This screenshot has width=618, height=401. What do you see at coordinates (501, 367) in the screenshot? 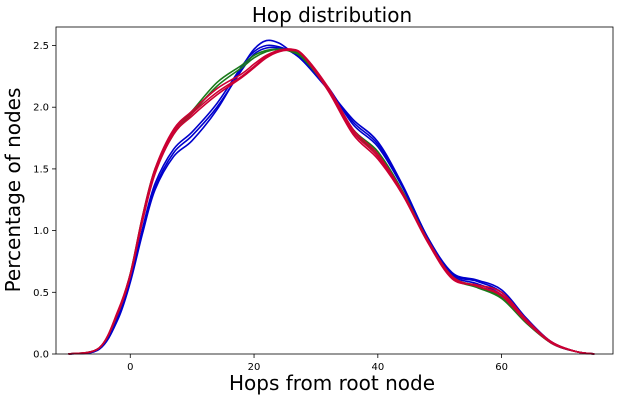
I see `x-tick-label: 60` at bounding box center [501, 367].